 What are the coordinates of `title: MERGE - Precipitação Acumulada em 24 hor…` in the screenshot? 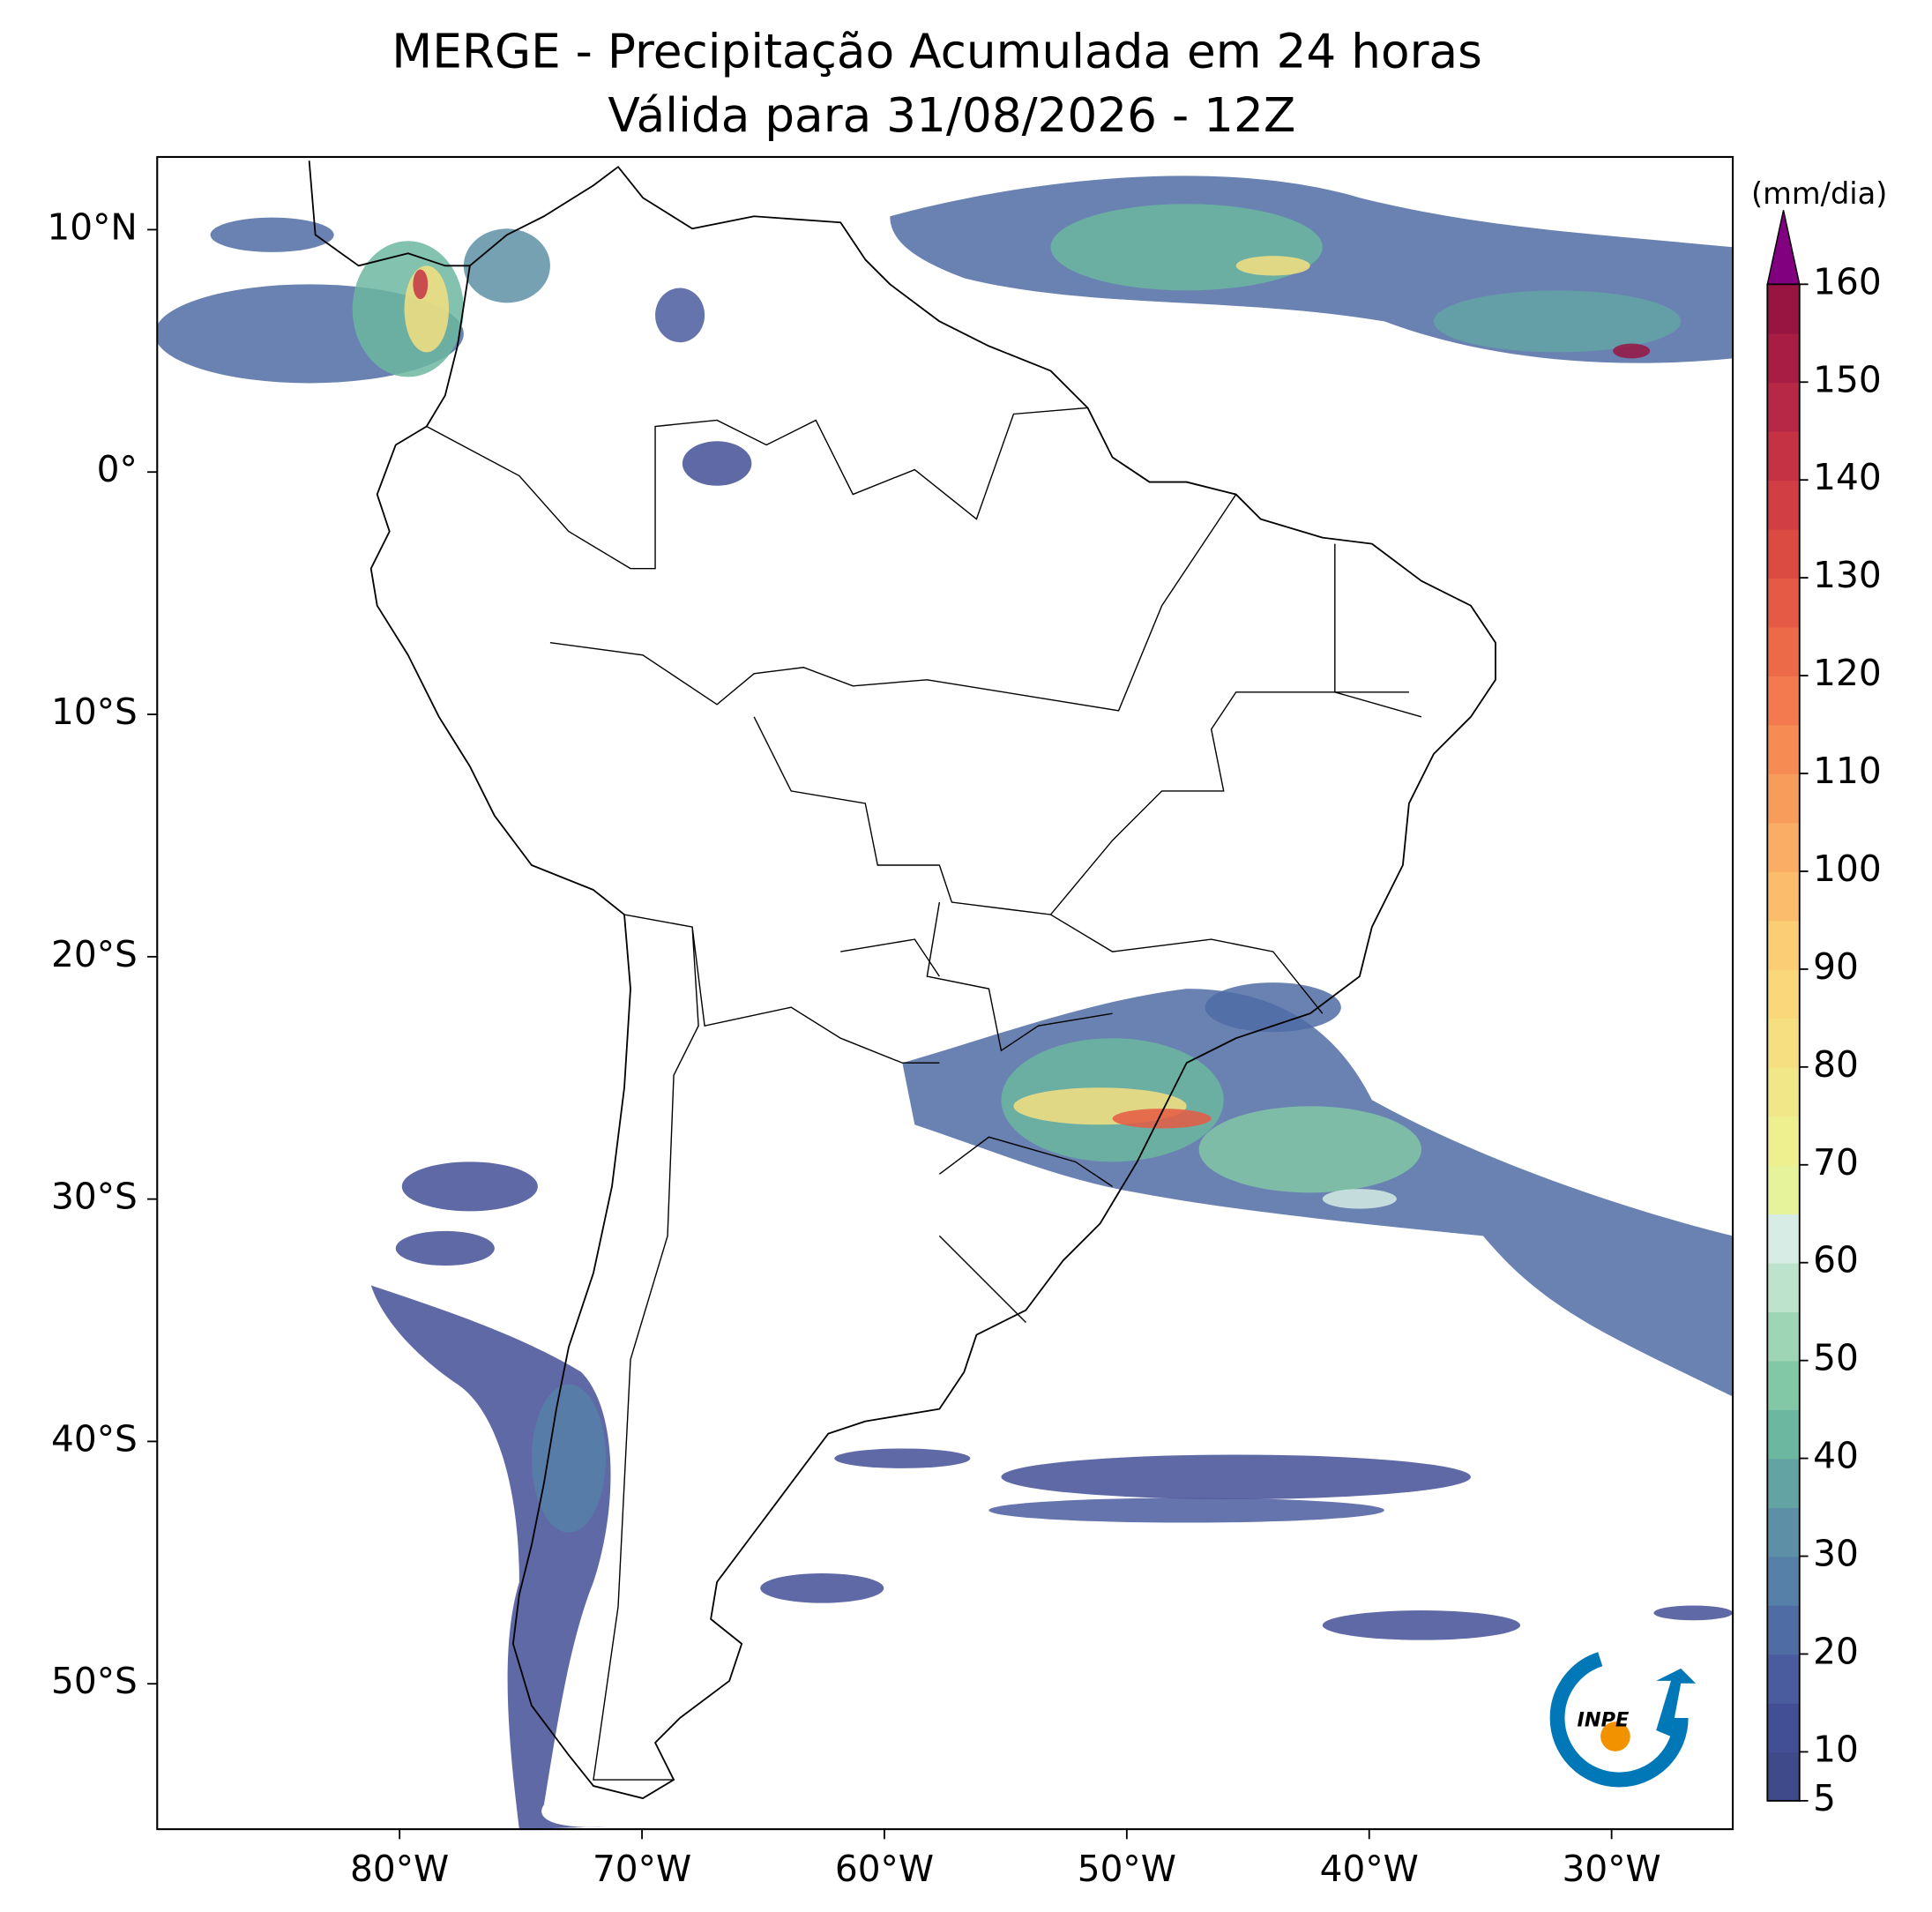 It's located at (937, 51).